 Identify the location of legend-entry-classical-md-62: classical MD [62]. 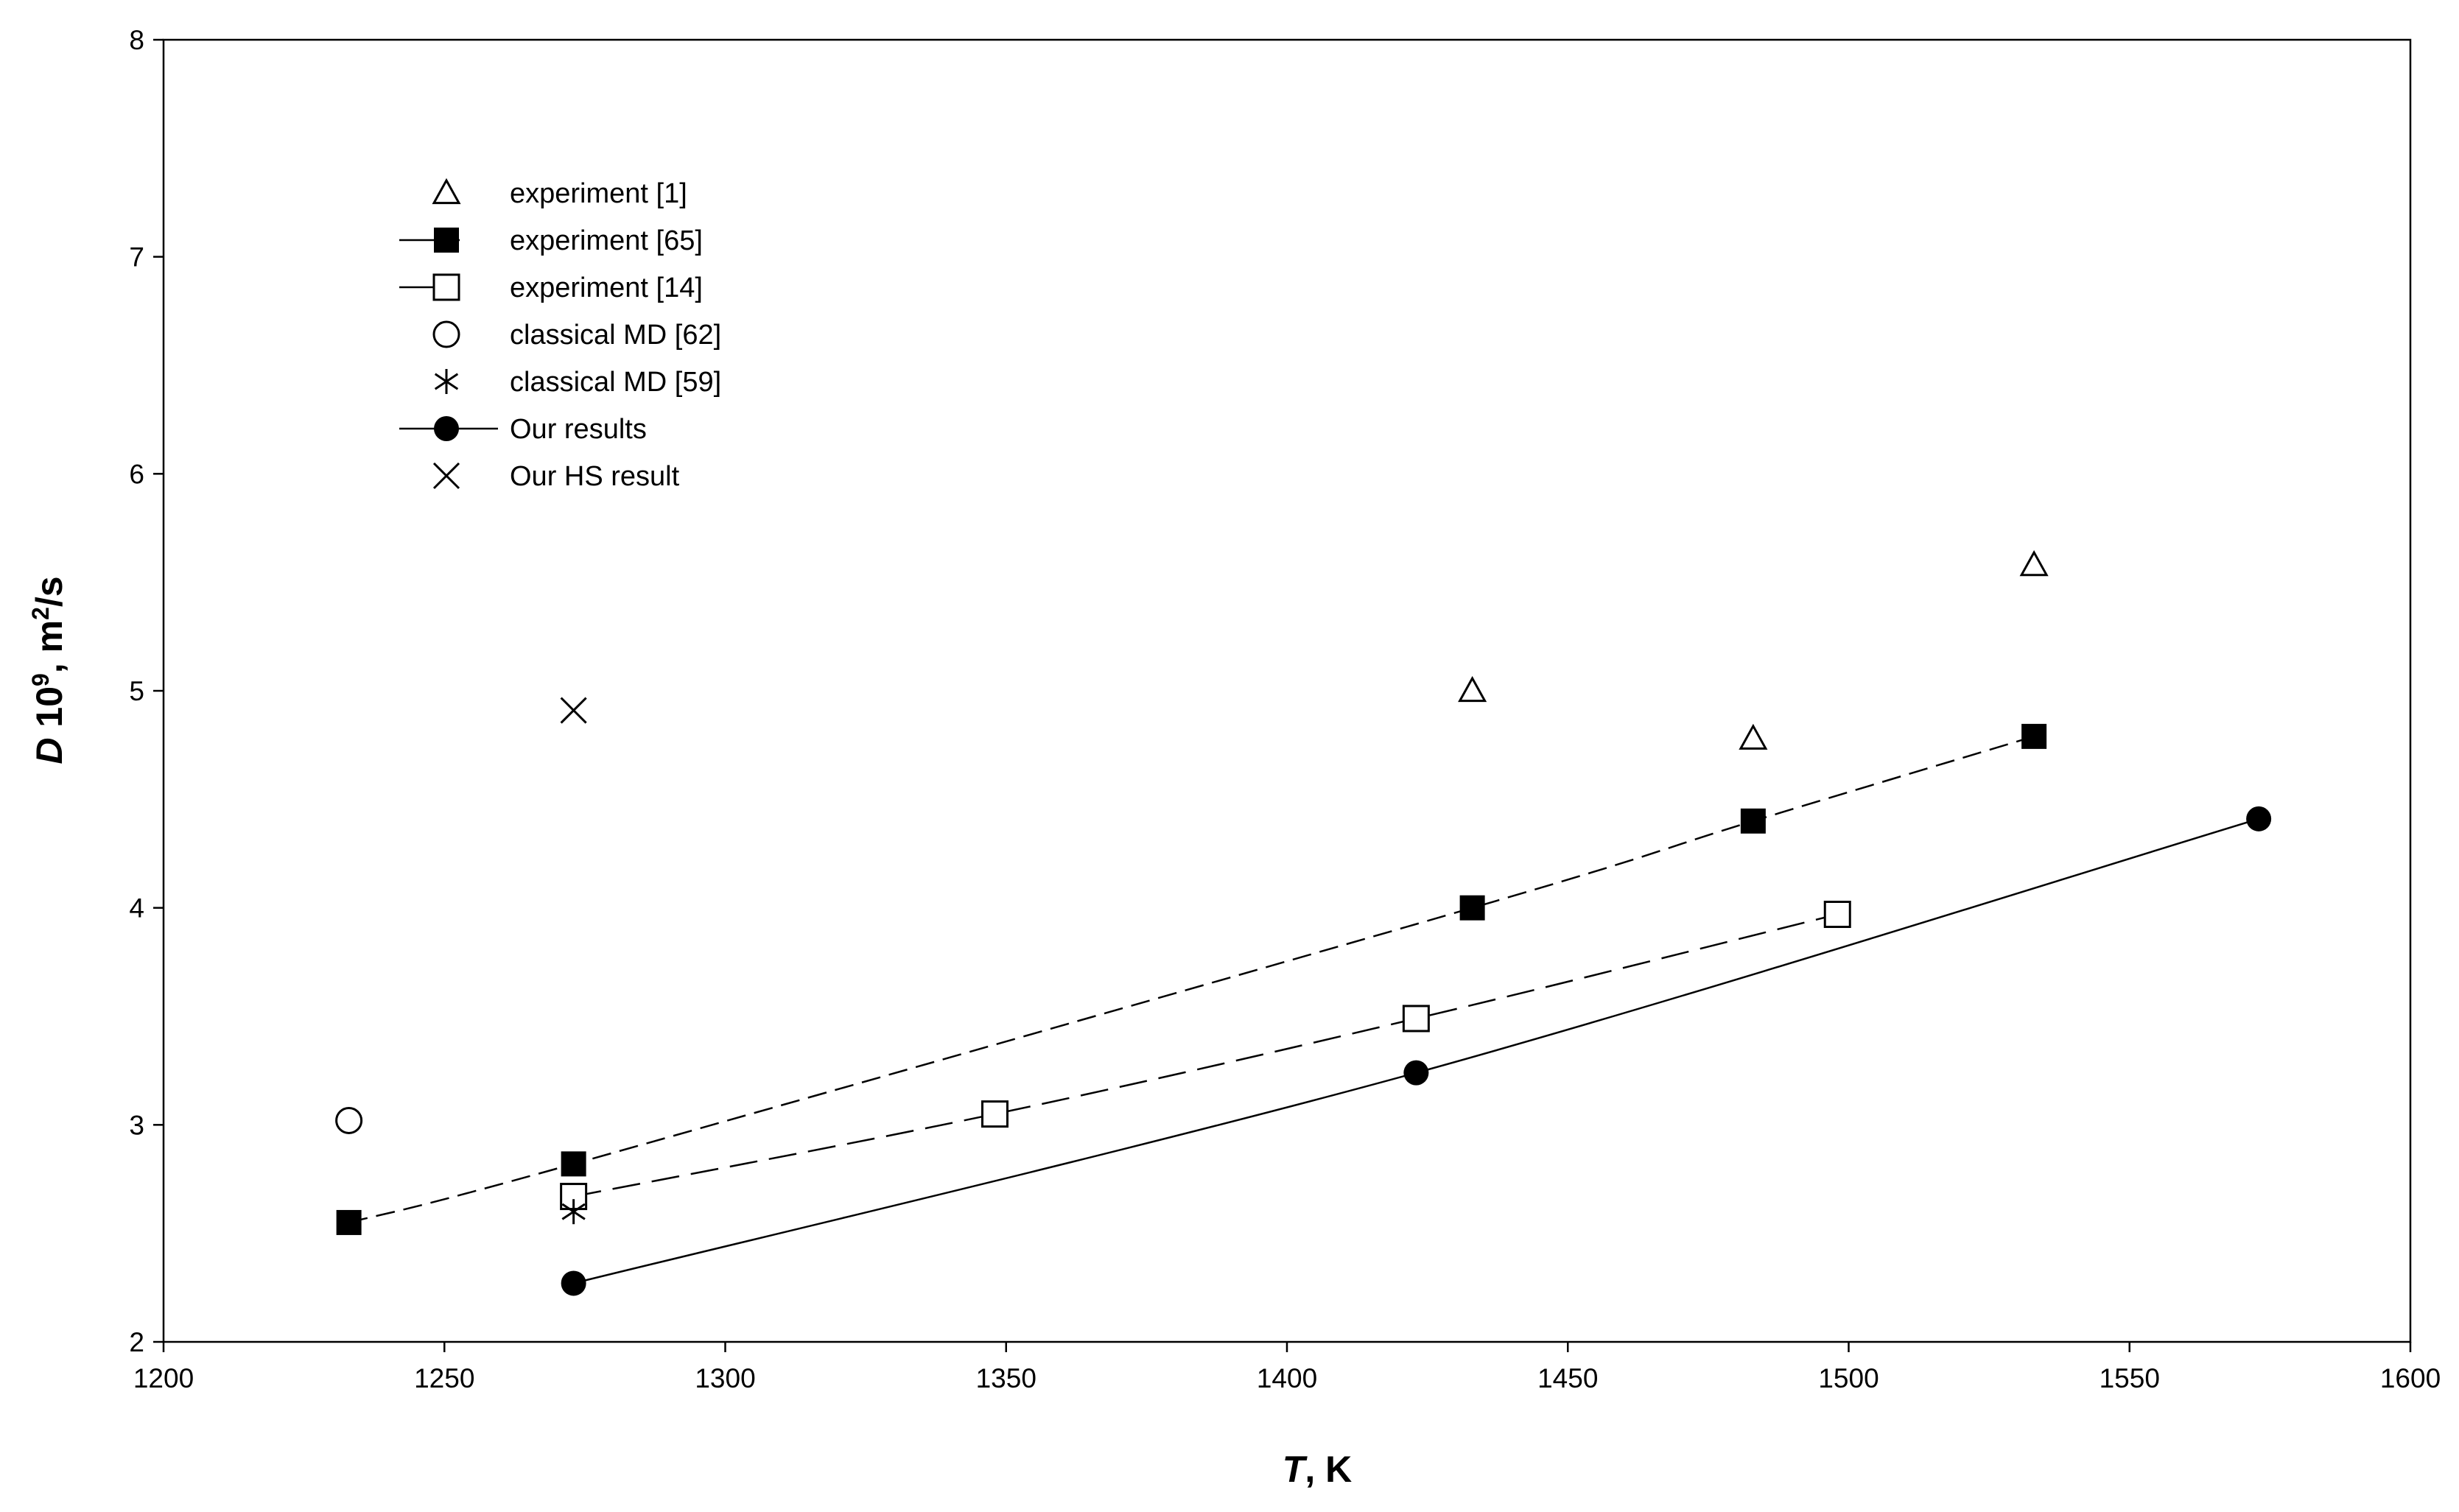
(576, 335).